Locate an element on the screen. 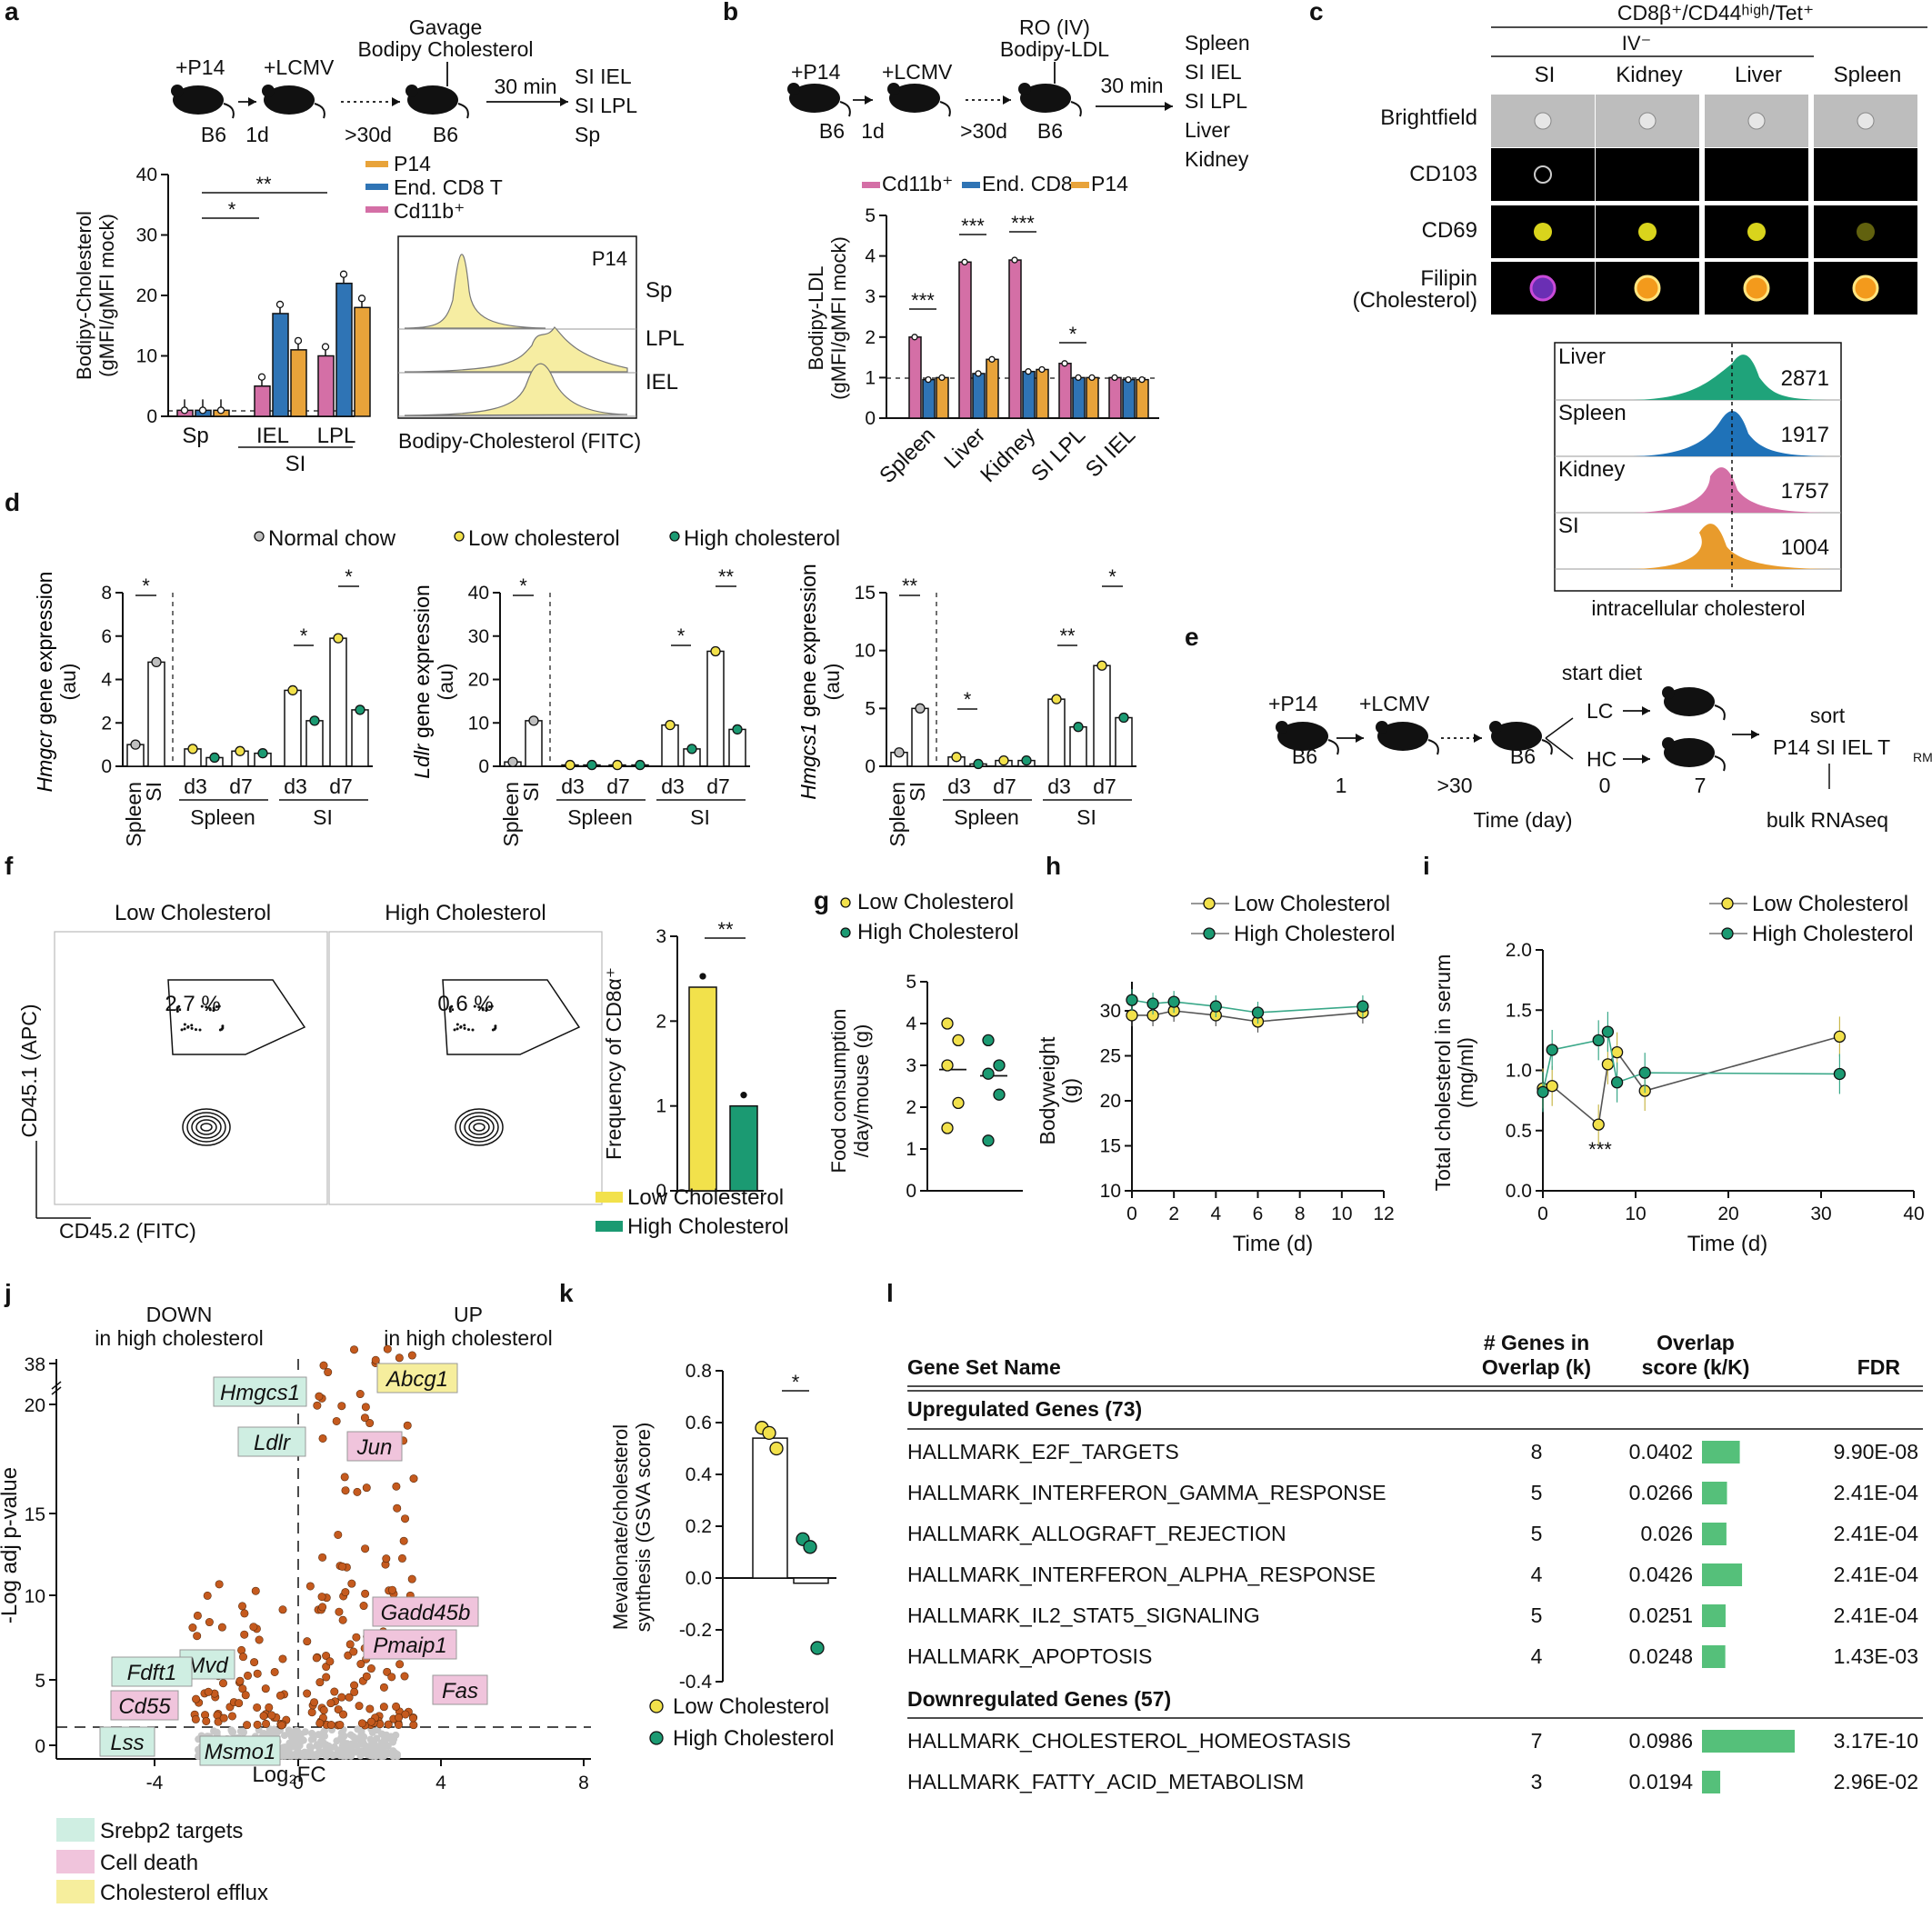  row-label: Brightfield is located at coordinates (1428, 118).